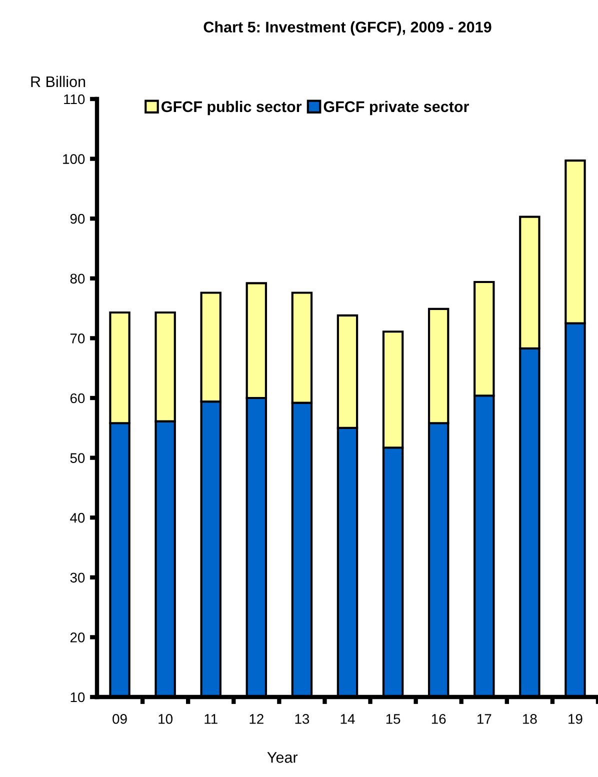 The image size is (598, 777). I want to click on x-tick-label: 13, so click(302, 719).